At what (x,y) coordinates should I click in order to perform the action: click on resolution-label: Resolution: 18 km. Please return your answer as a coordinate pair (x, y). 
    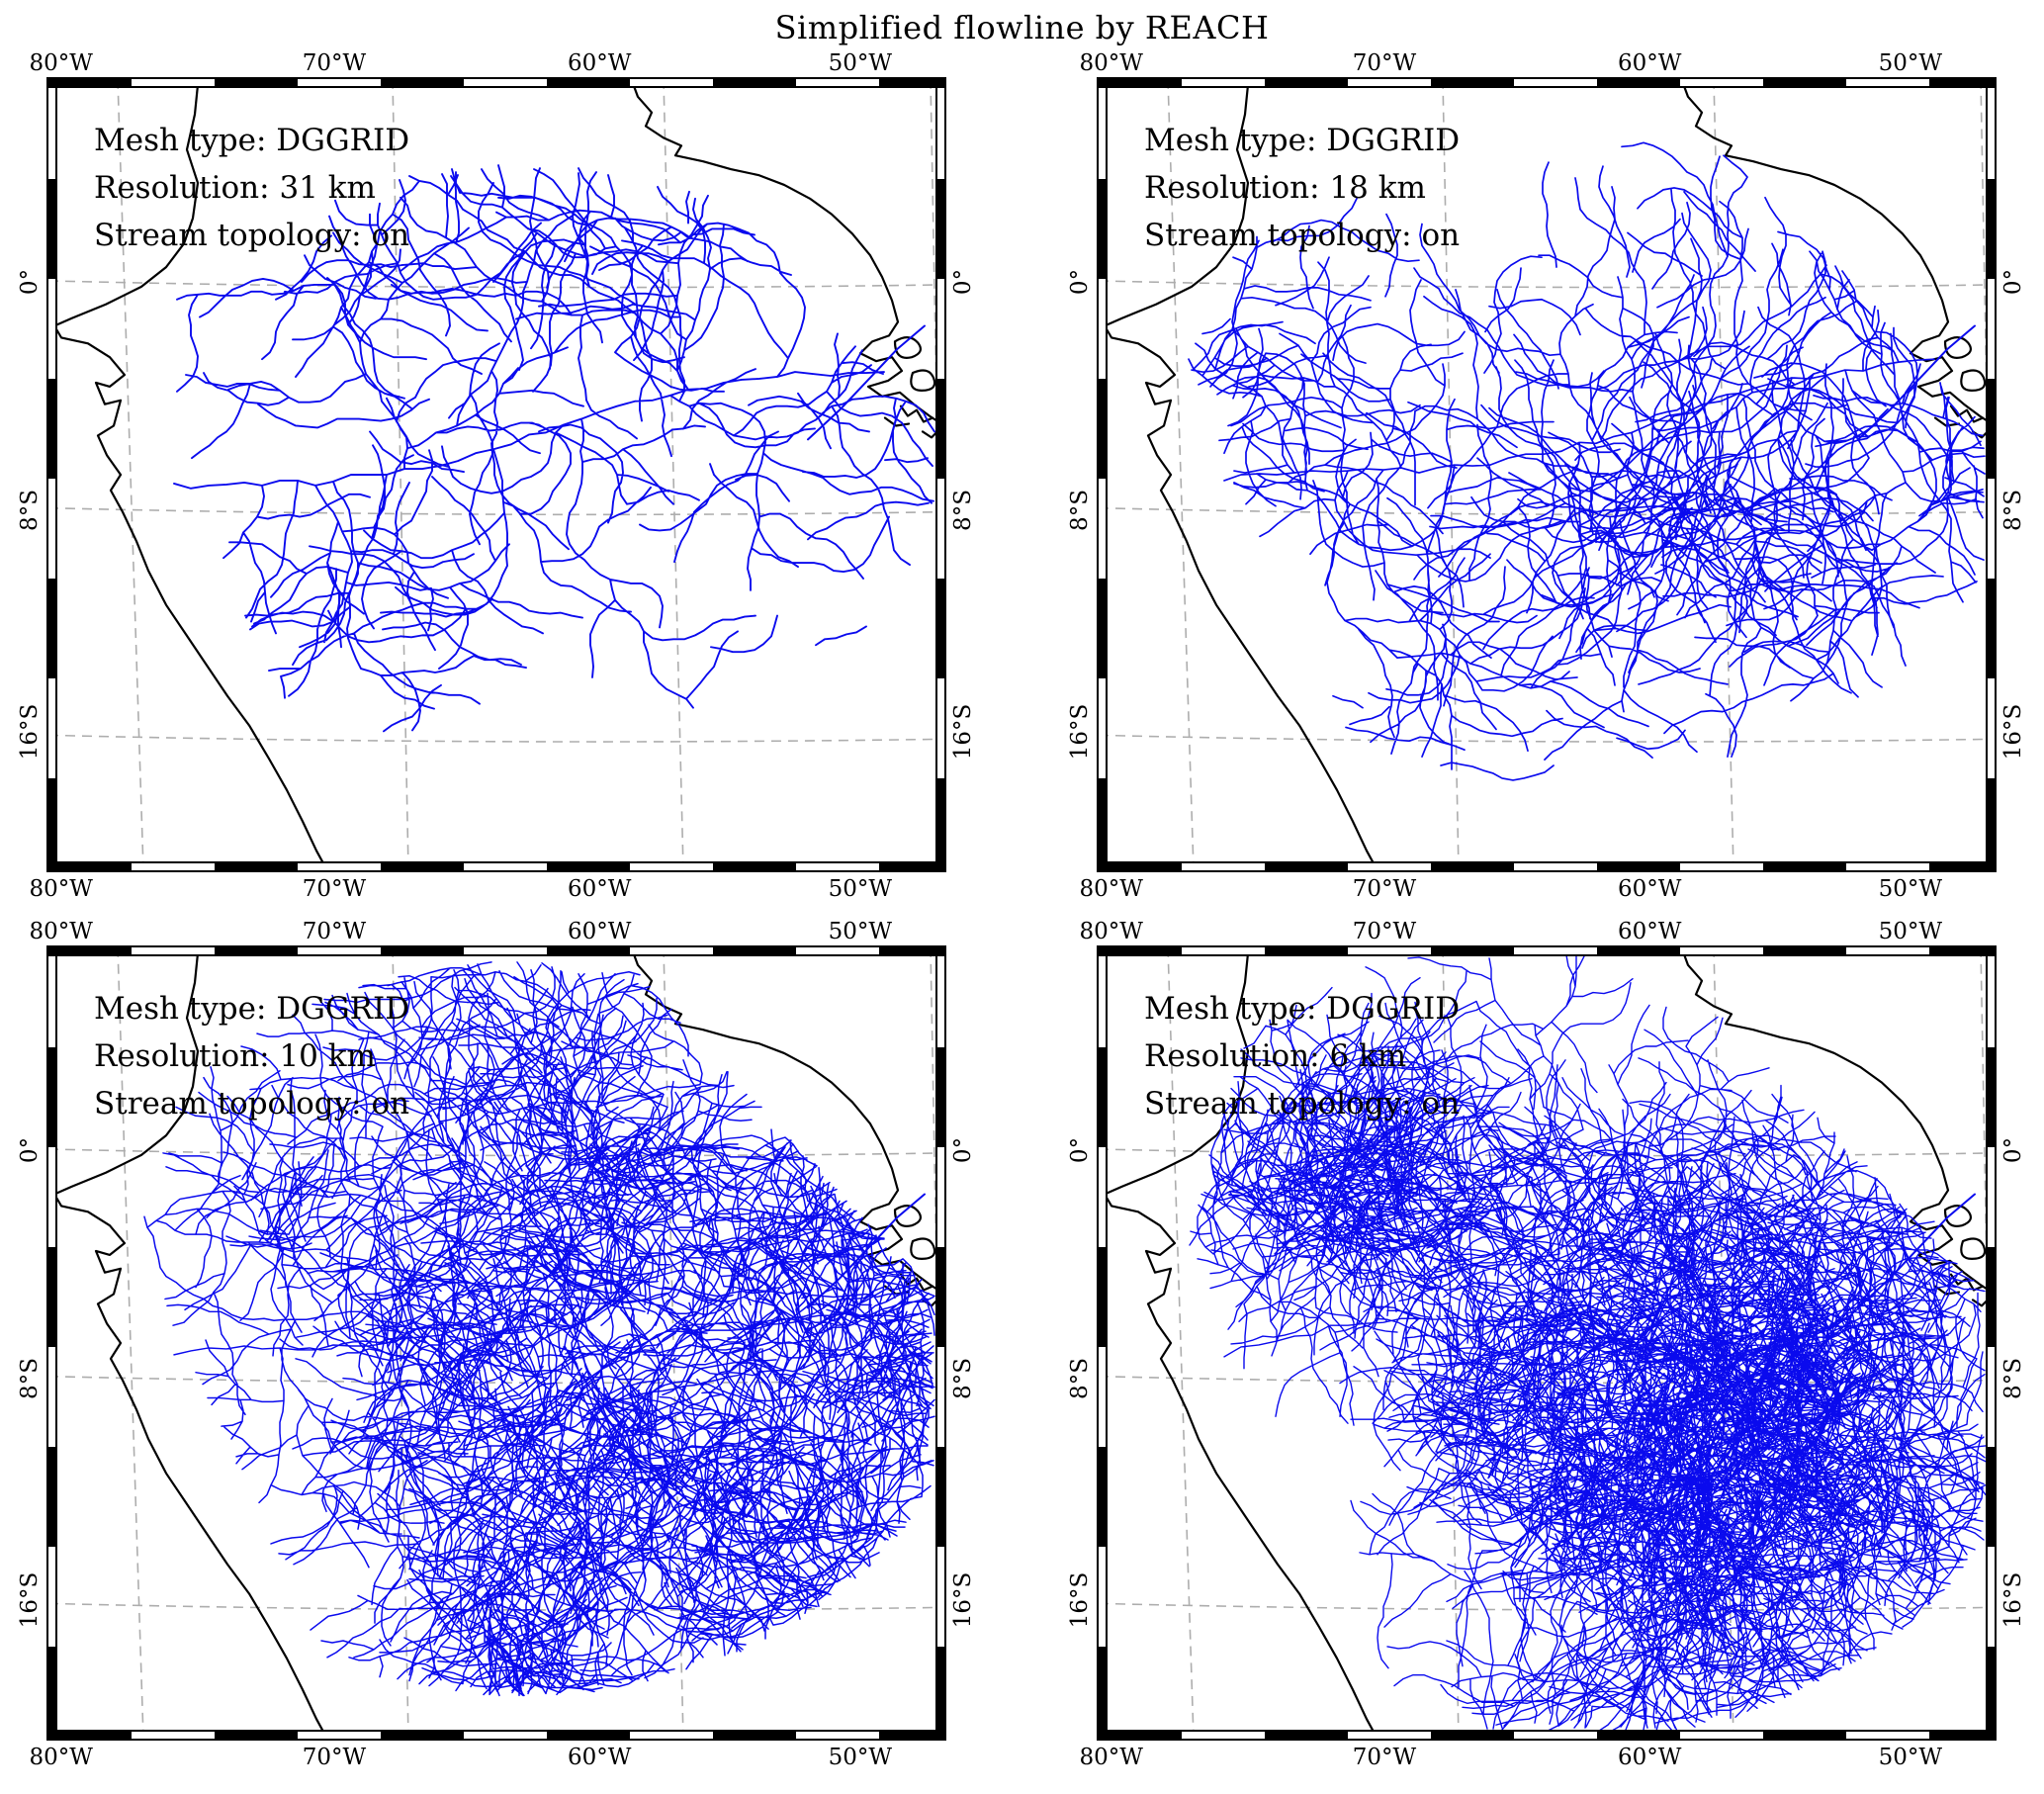
    Looking at the image, I should click on (1285, 188).